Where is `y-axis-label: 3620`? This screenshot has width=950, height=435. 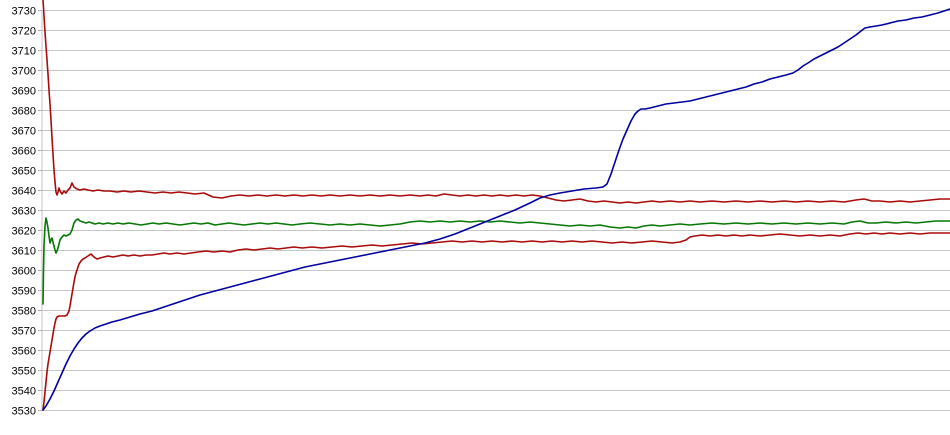
y-axis-label: 3620 is located at coordinates (24, 232).